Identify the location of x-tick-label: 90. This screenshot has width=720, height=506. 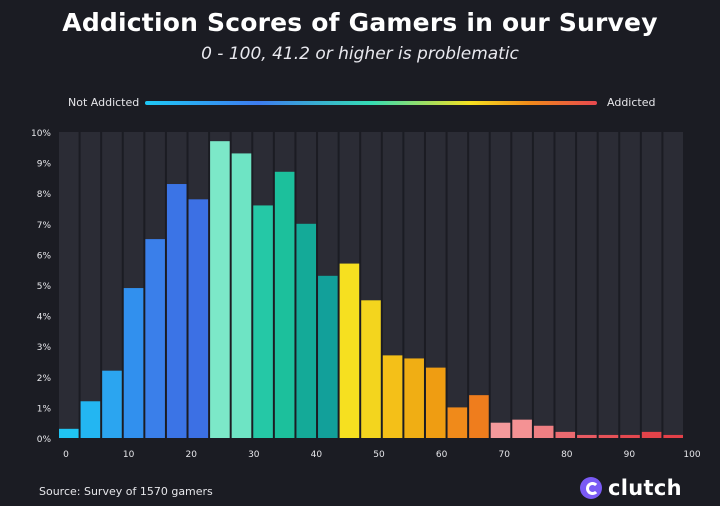
(630, 455).